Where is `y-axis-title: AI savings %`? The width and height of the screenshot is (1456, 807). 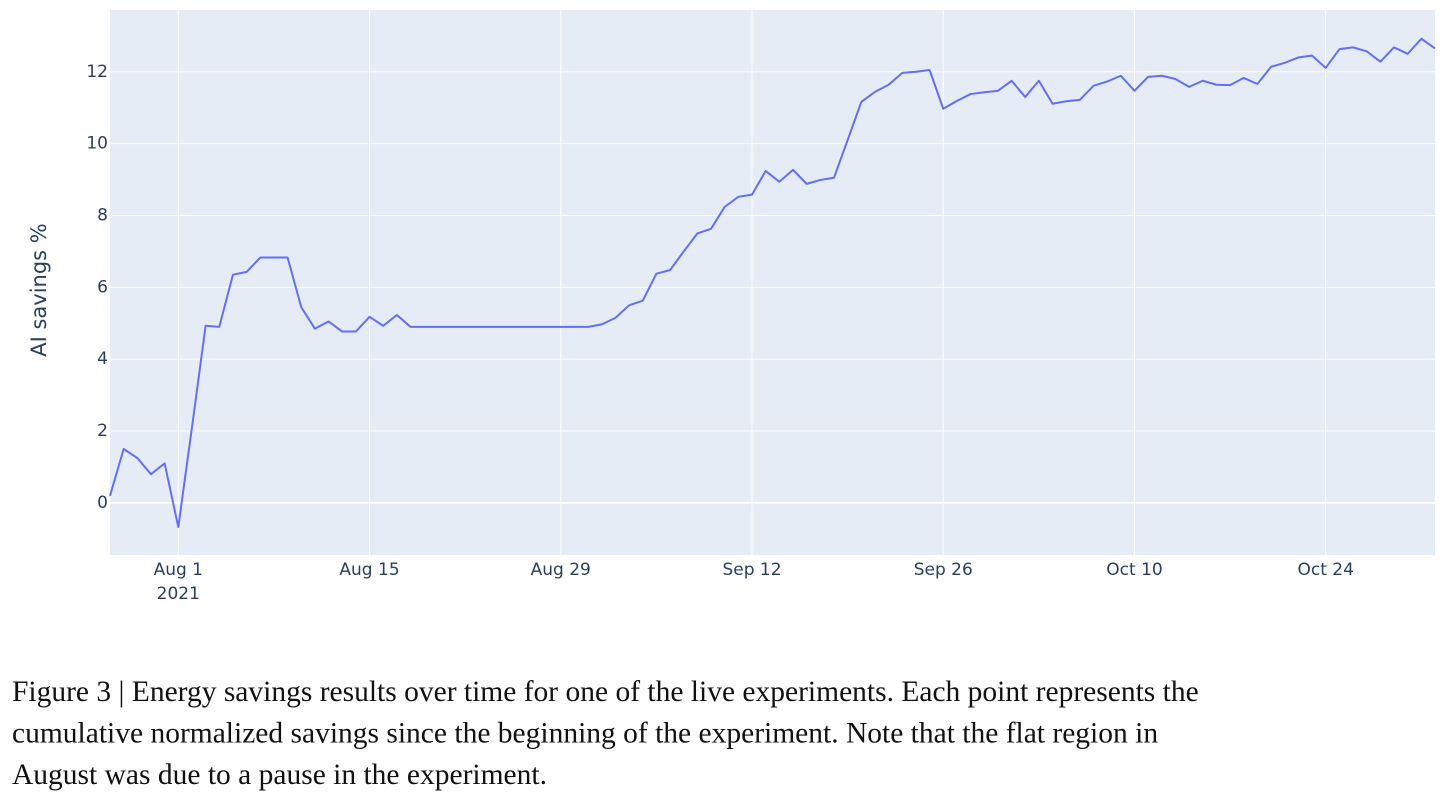
y-axis-title: AI savings % is located at coordinates (39, 290).